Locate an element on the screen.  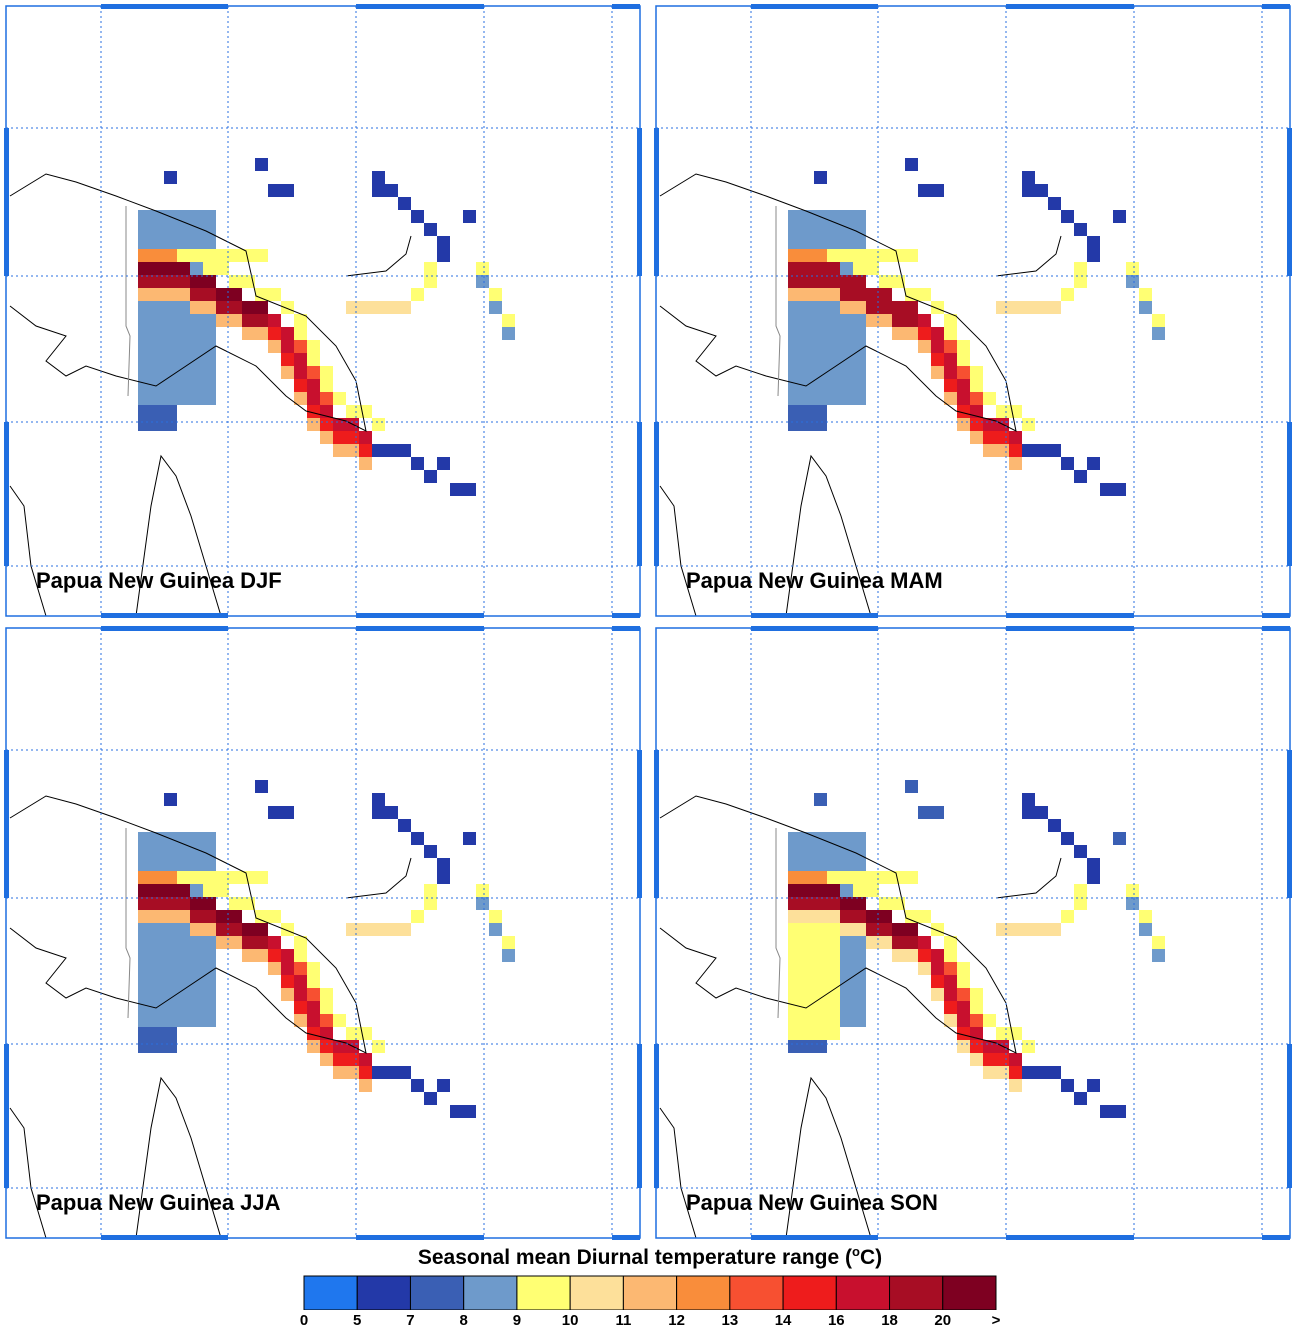
border-line is located at coordinates (128, 923).